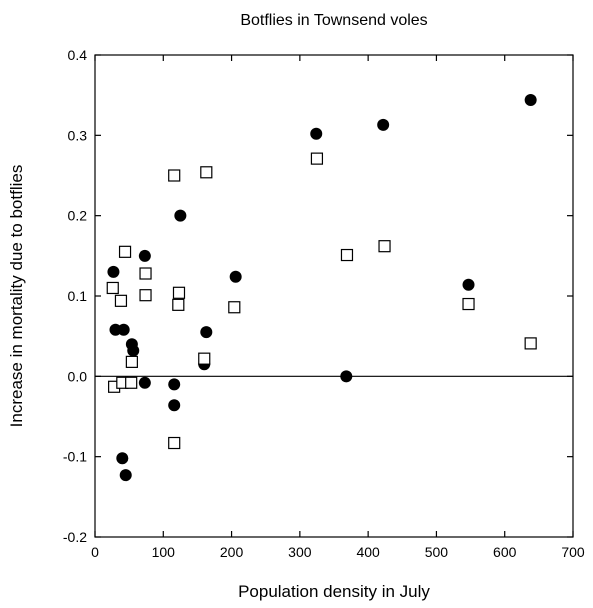 This screenshot has width=593, height=608. What do you see at coordinates (300, 552) in the screenshot?
I see `x-tick-label: 300` at bounding box center [300, 552].